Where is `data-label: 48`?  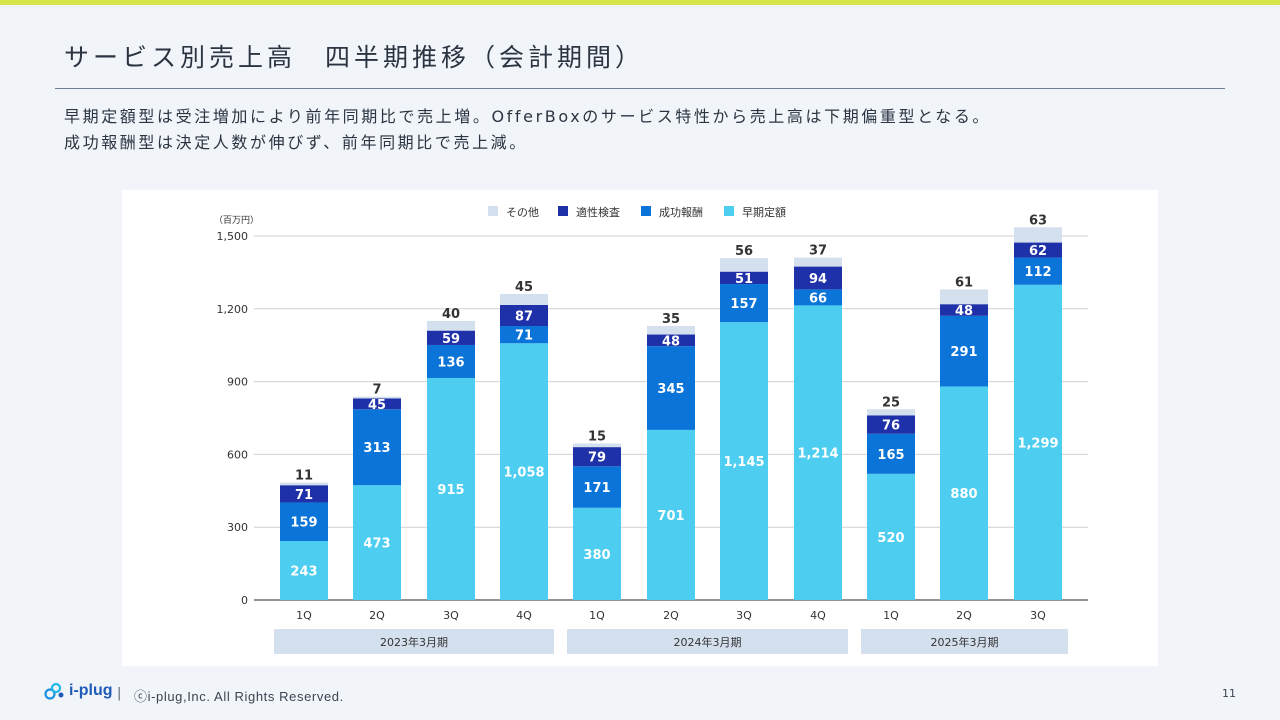
data-label: 48 is located at coordinates (671, 341).